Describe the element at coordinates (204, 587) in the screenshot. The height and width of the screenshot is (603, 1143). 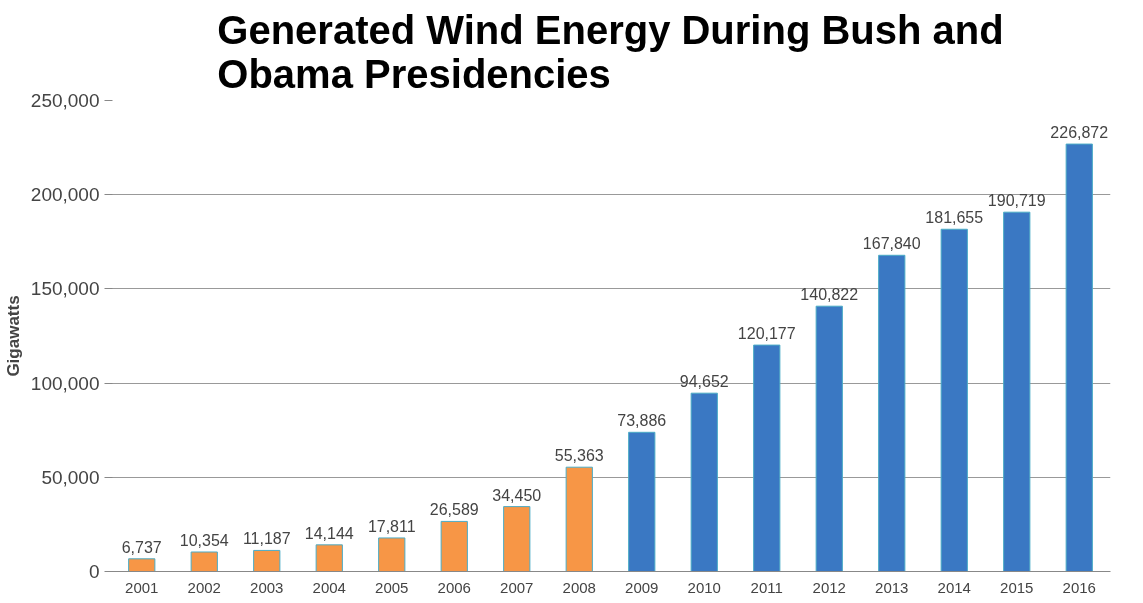
I see `x-tick-label: 2002` at that location.